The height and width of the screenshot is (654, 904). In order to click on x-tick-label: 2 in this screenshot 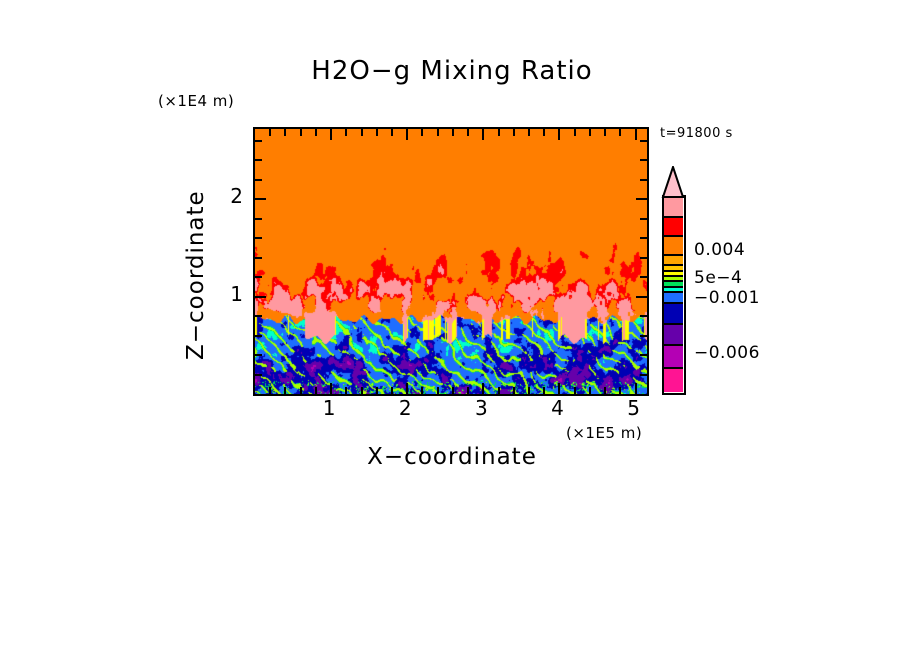, I will do `click(405, 408)`.